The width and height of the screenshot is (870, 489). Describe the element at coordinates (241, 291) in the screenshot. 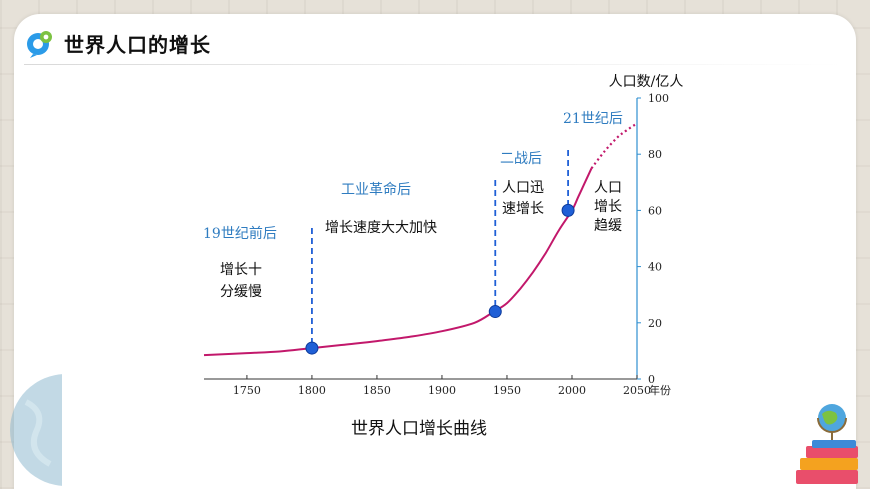

I see `annotation-period1-line2: 分缓慢` at that location.